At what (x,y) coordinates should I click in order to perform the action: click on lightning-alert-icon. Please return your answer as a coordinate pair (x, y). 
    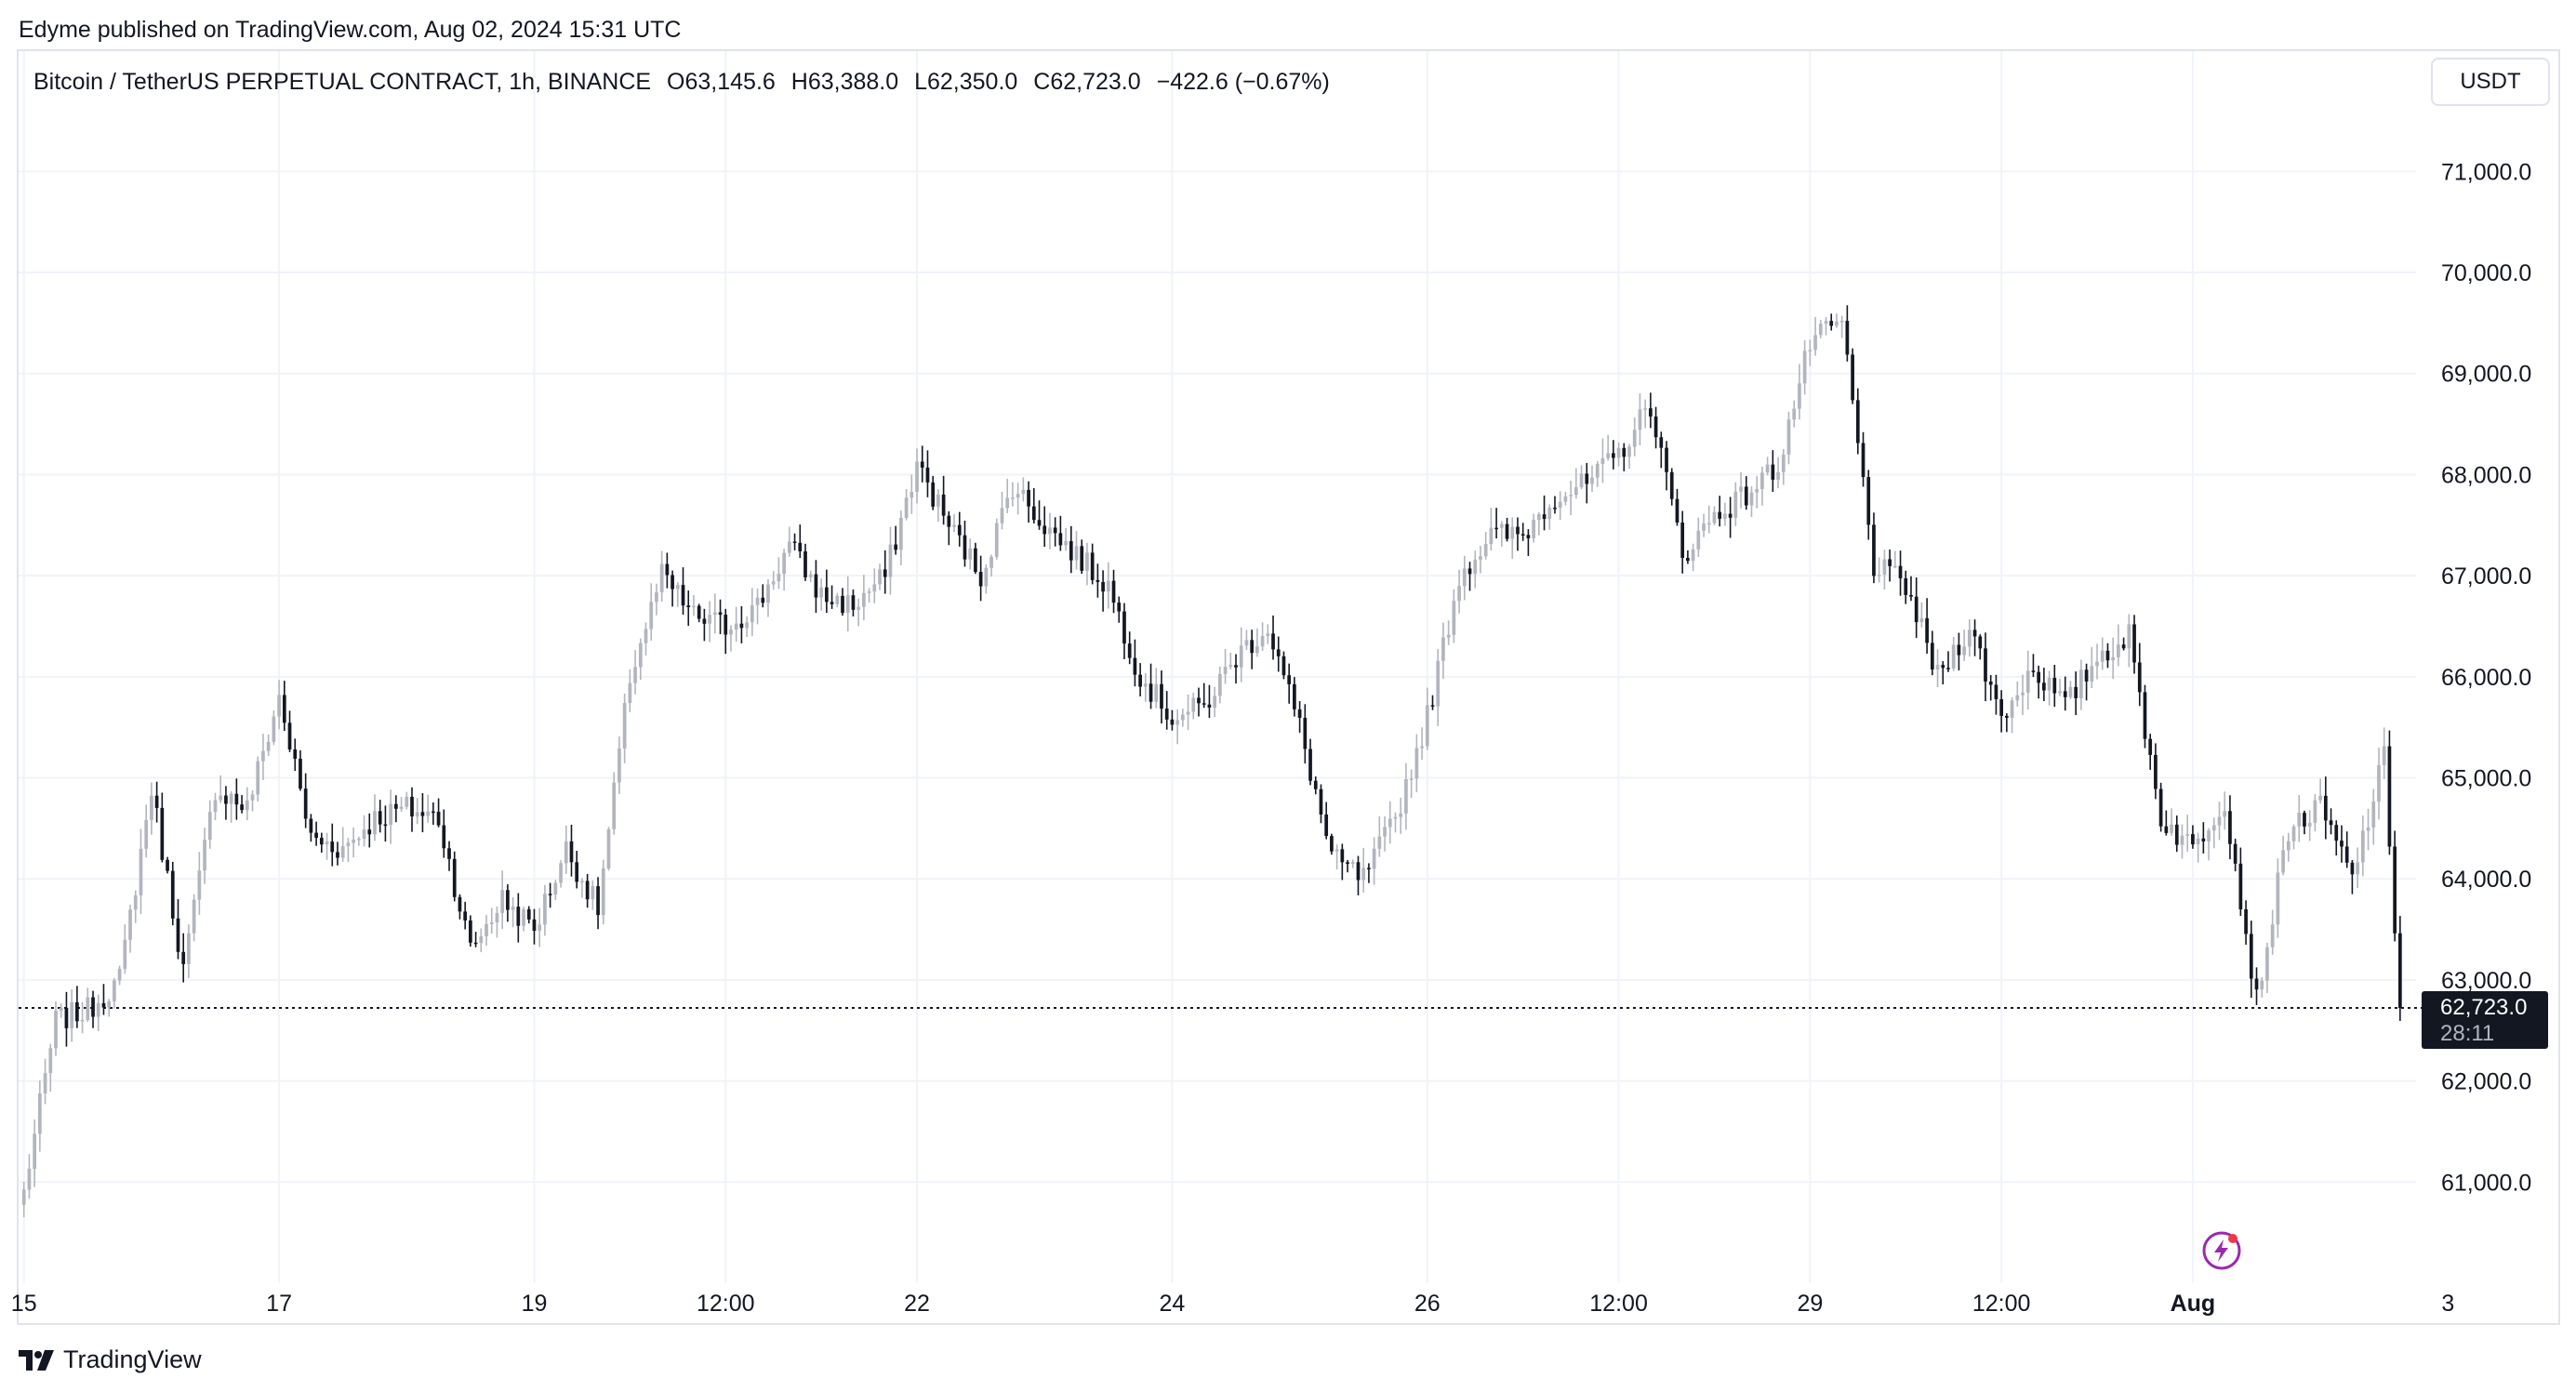
    Looking at the image, I should click on (2221, 1250).